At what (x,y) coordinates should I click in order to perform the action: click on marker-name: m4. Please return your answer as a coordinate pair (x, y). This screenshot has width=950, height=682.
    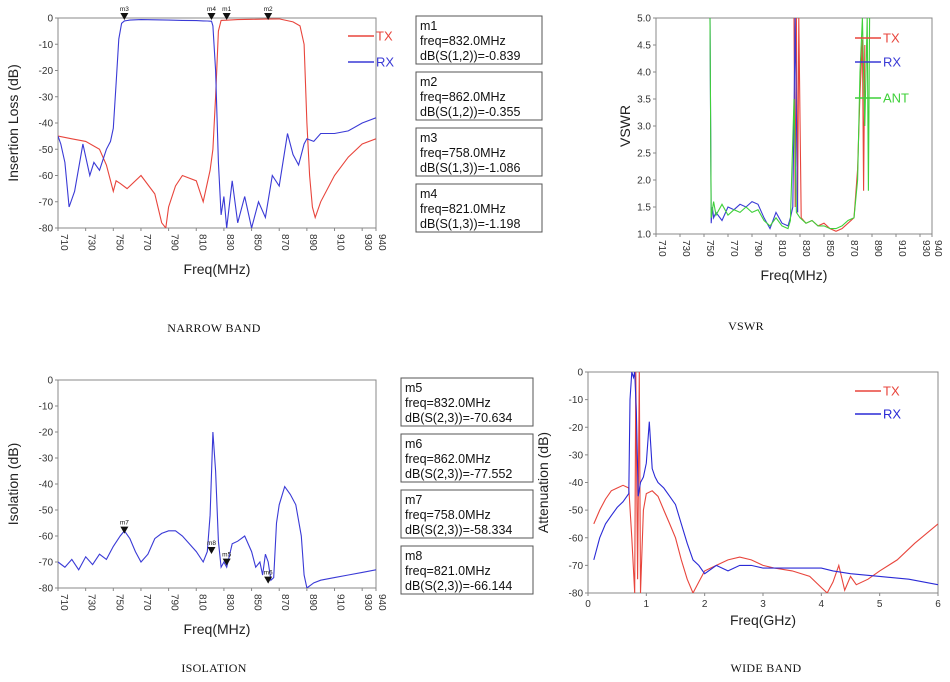
    Looking at the image, I should click on (428, 194).